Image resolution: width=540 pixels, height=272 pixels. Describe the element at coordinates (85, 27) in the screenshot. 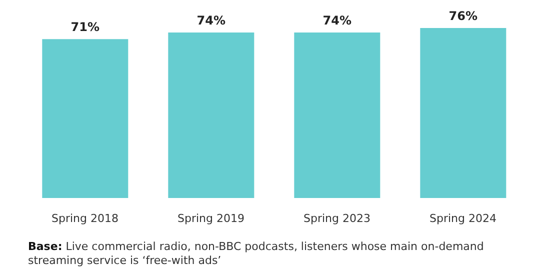

I see `data-label: 71%` at that location.